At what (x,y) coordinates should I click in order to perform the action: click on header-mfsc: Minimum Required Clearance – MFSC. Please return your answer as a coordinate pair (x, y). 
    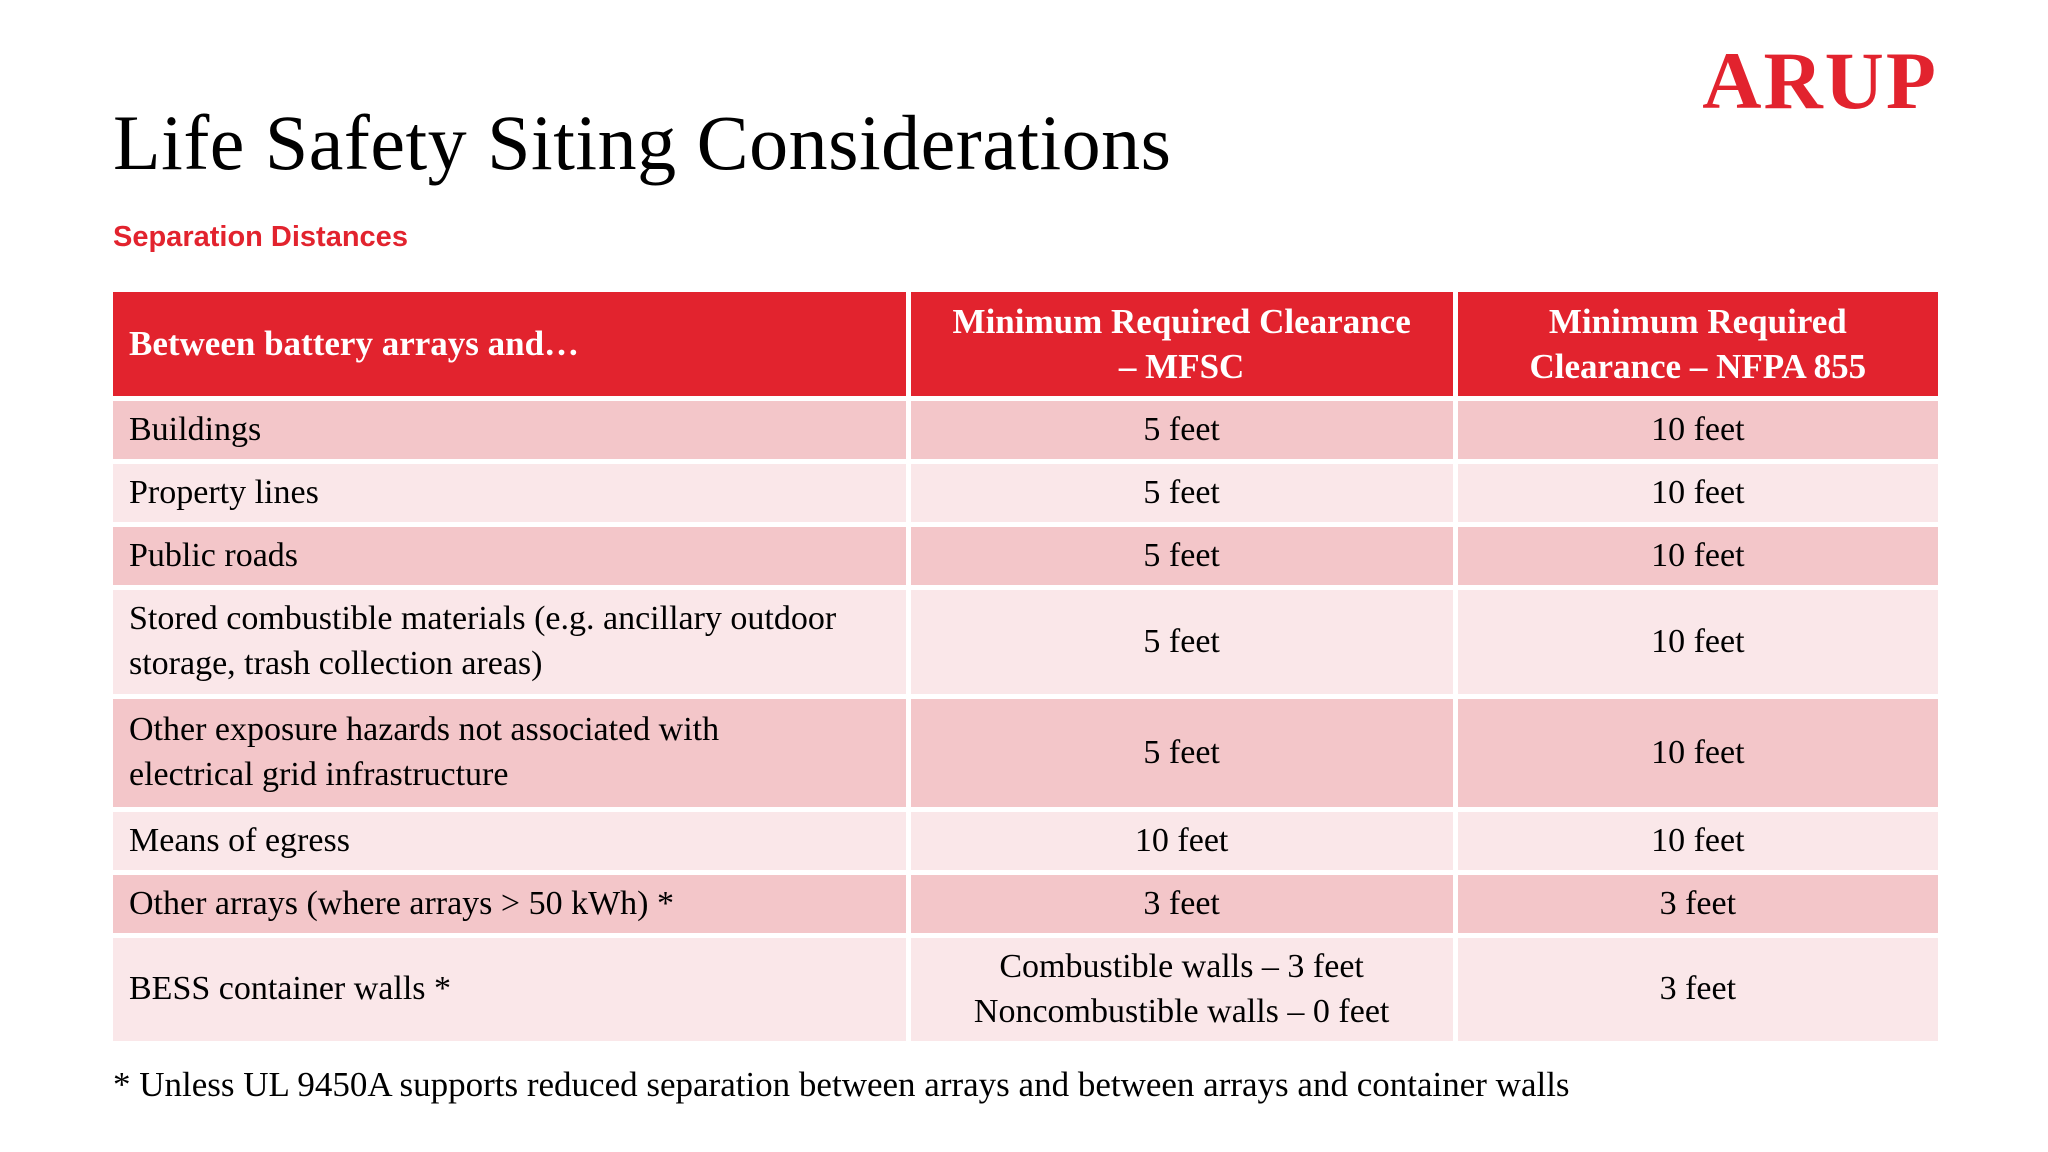
    Looking at the image, I should click on (1181, 344).